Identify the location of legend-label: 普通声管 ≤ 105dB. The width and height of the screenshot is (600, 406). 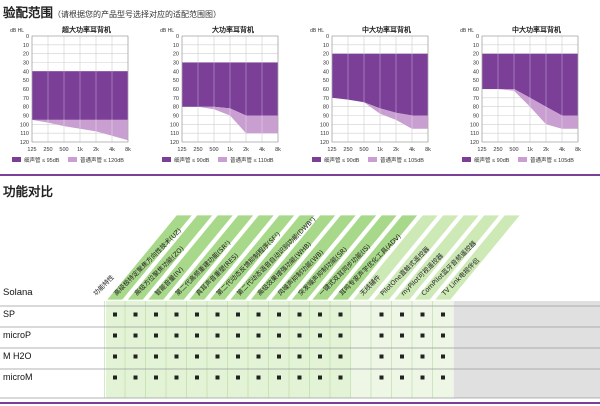
(402, 160).